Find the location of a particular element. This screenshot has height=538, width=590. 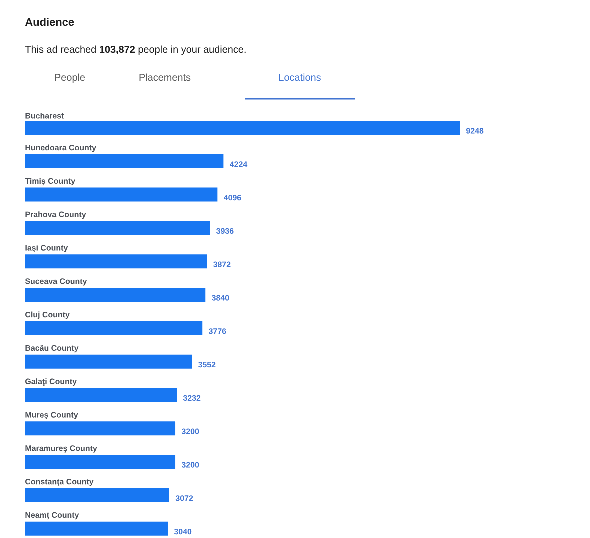

chart-title: Audience is located at coordinates (49, 22).